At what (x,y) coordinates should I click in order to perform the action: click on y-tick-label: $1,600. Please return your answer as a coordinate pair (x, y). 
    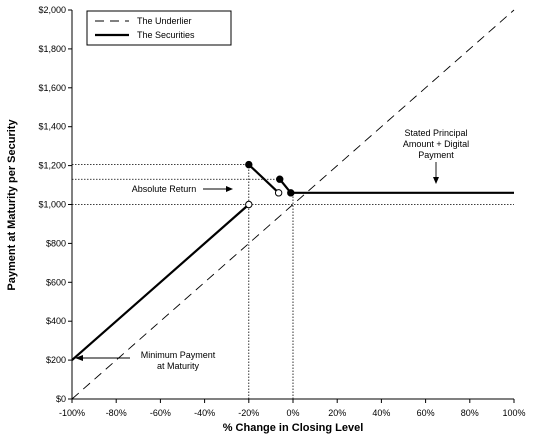
    Looking at the image, I should click on (52, 88).